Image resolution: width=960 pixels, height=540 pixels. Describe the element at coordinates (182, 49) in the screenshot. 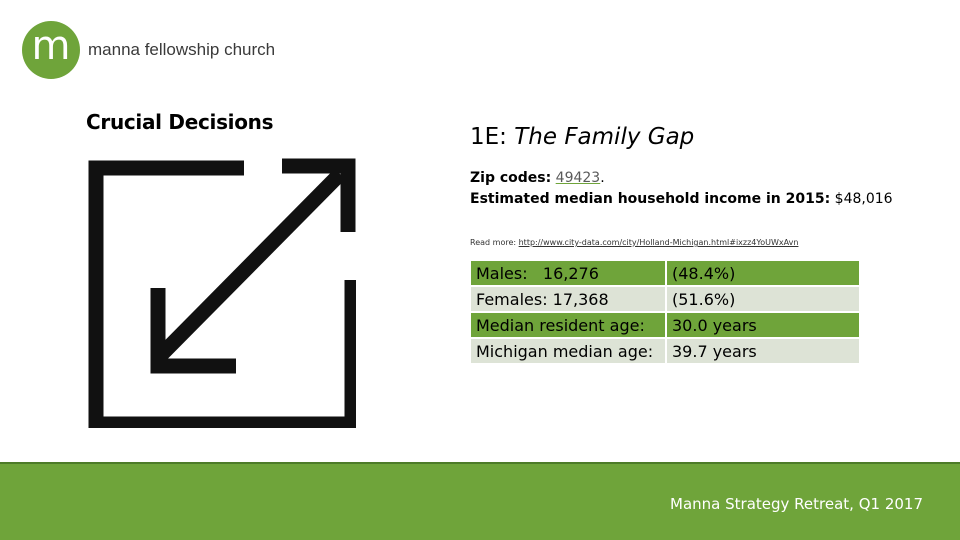

I see `logo-name: manna fellowship church` at that location.